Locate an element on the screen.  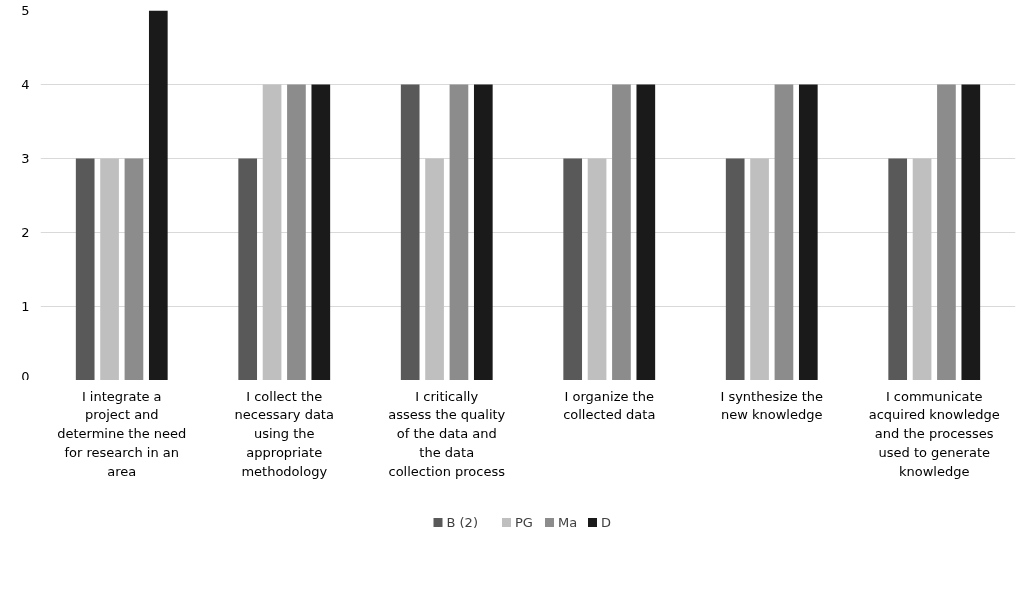
x-tick-label: I synthesize the new knowledge is located at coordinates (772, 405).